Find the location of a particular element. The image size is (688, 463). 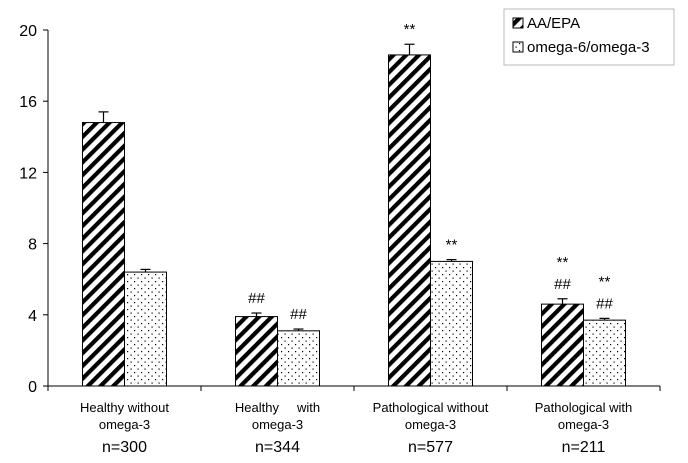

legend: AA/EPA omega-6/omega-3 is located at coordinates (589, 37).